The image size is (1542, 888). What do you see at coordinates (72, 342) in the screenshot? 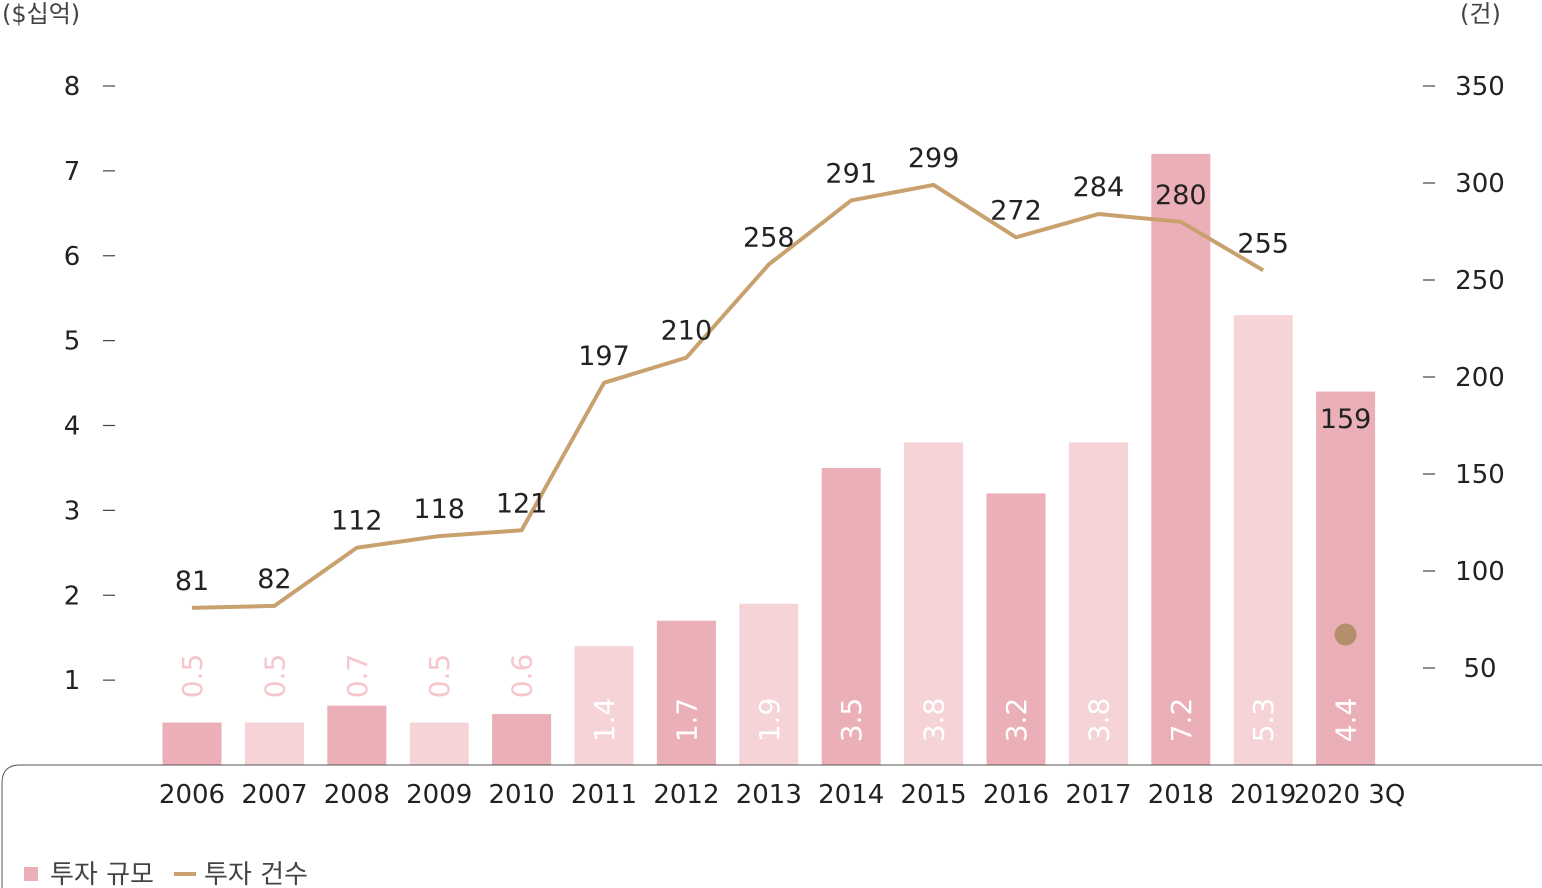
I see `left-tick-label: 5` at bounding box center [72, 342].